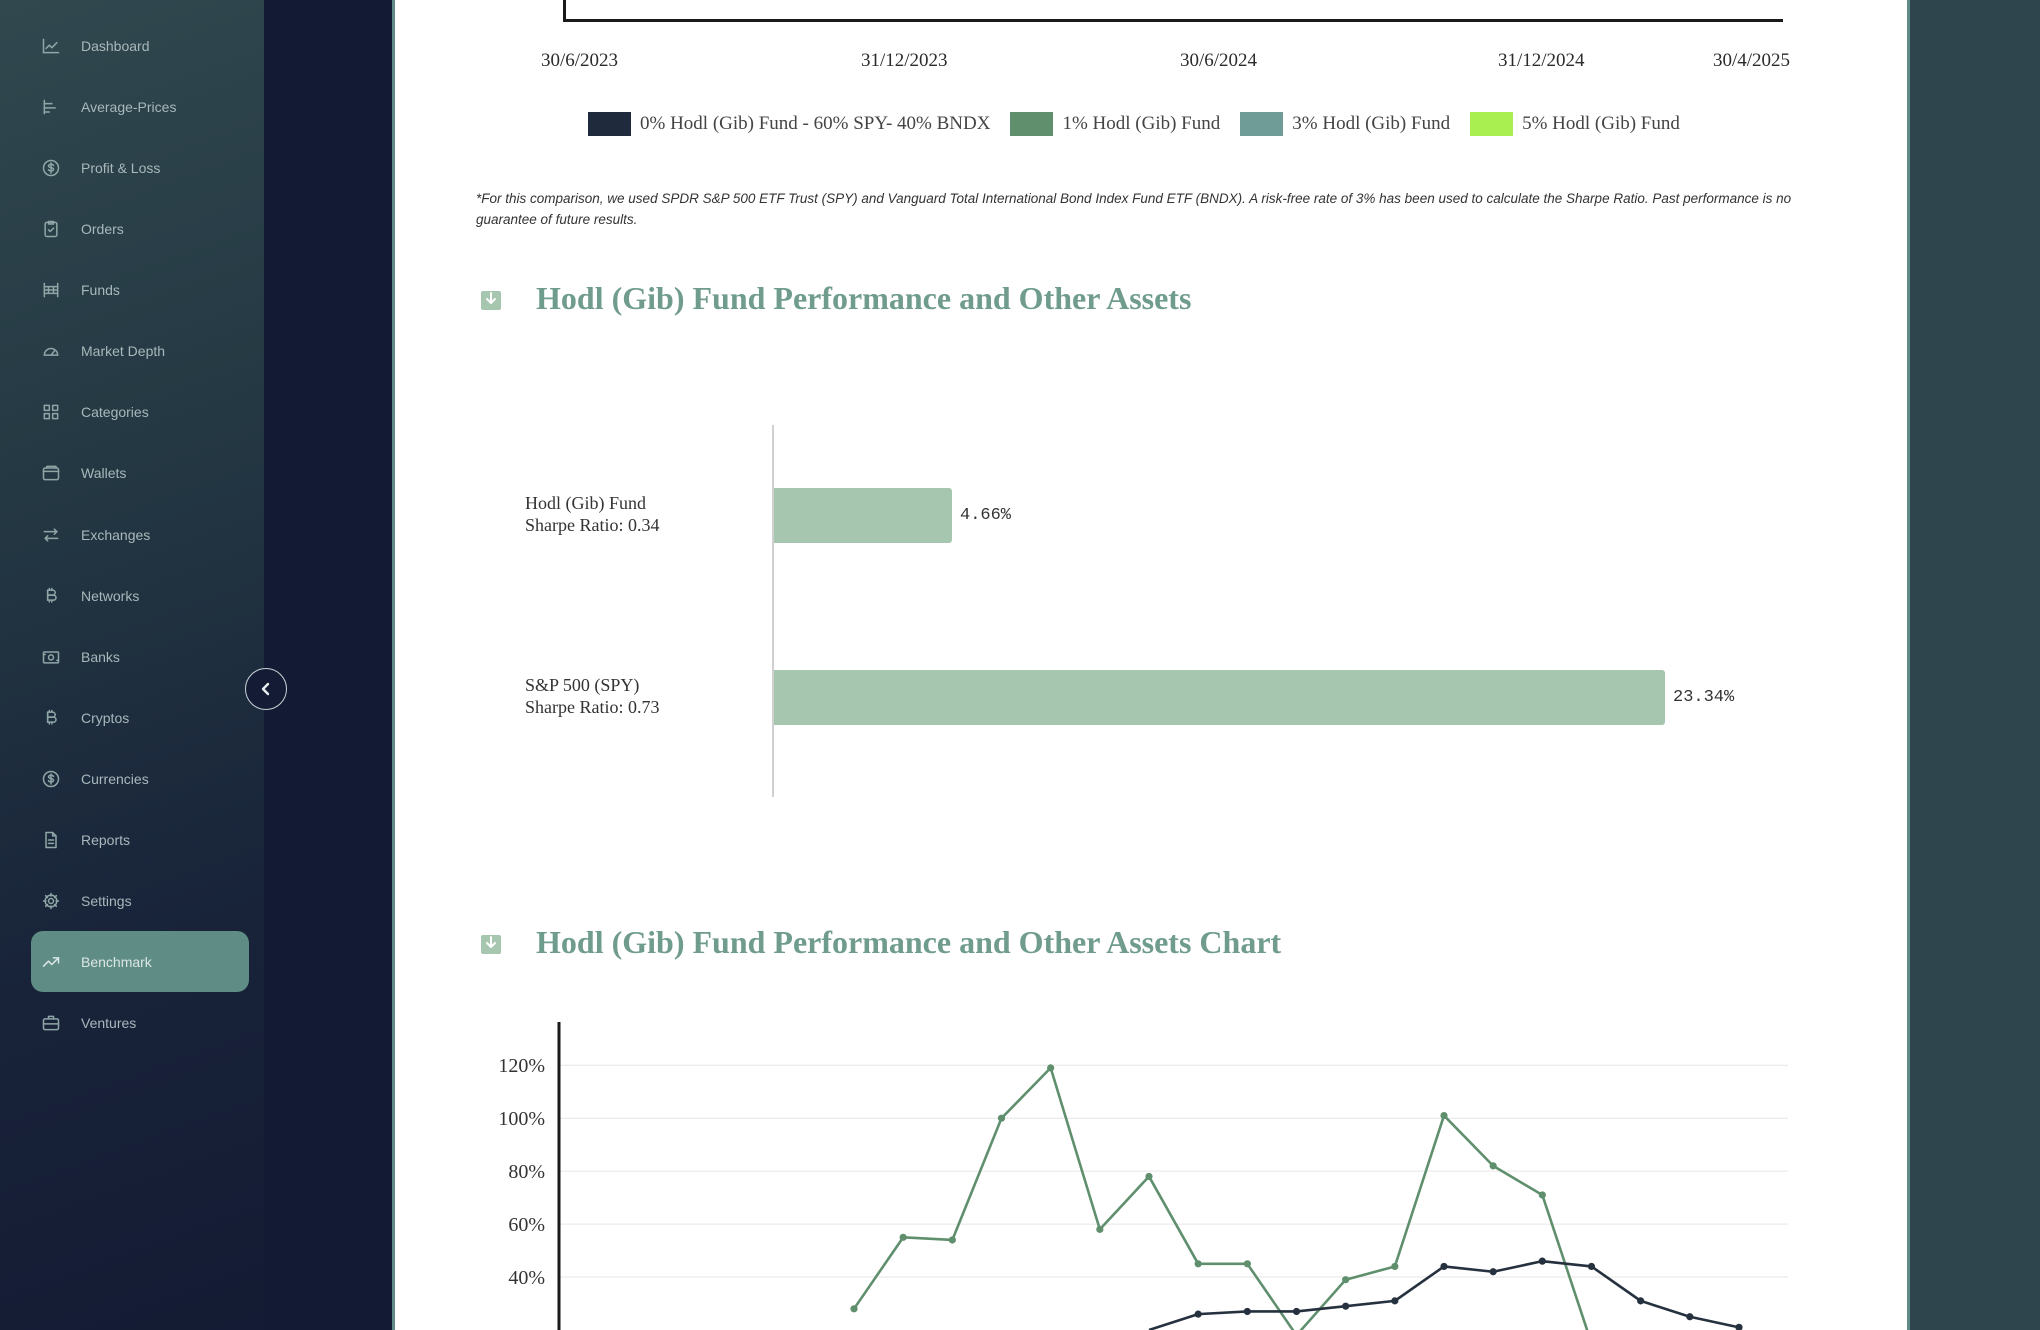  What do you see at coordinates (592, 514) in the screenshot?
I see `bar-category-label: Hodl (Gib) Fund Sharpe Ratio: 0.34` at bounding box center [592, 514].